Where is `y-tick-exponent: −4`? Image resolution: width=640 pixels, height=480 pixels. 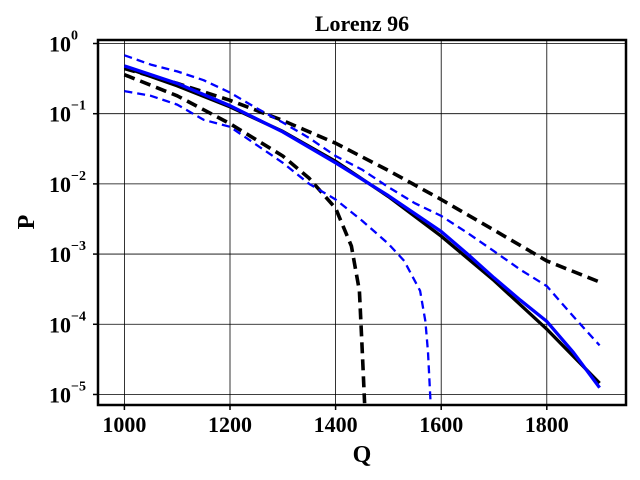
y-tick-exponent: −4 is located at coordinates (78, 316).